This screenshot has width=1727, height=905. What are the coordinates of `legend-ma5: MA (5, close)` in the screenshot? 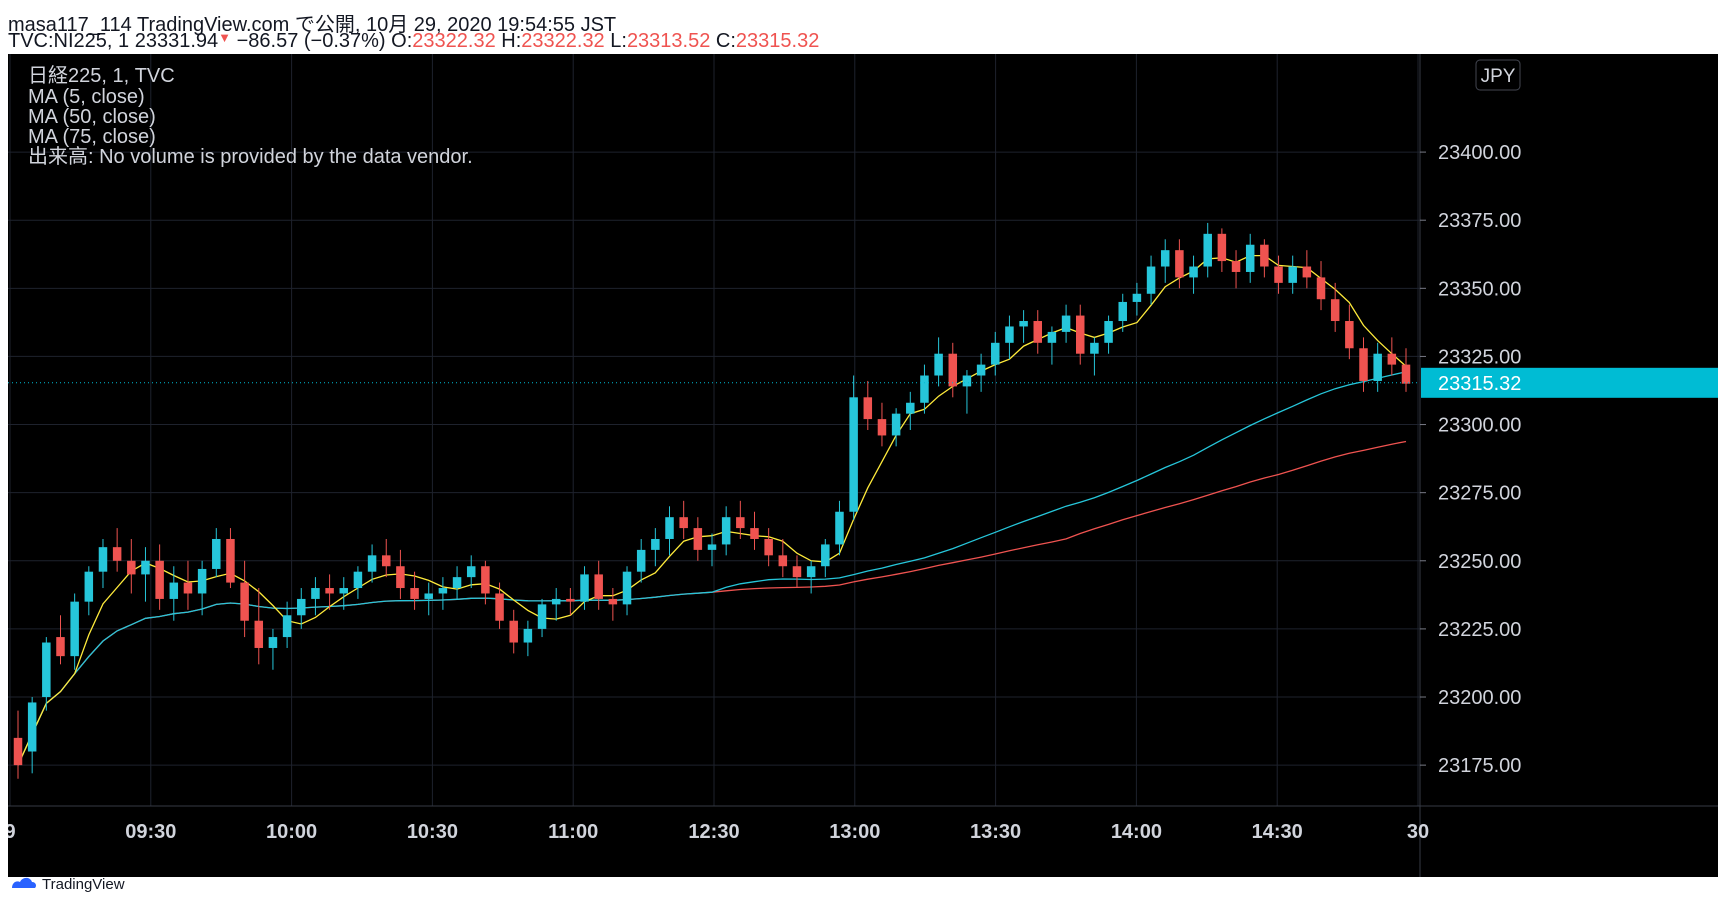 It's located at (86, 97).